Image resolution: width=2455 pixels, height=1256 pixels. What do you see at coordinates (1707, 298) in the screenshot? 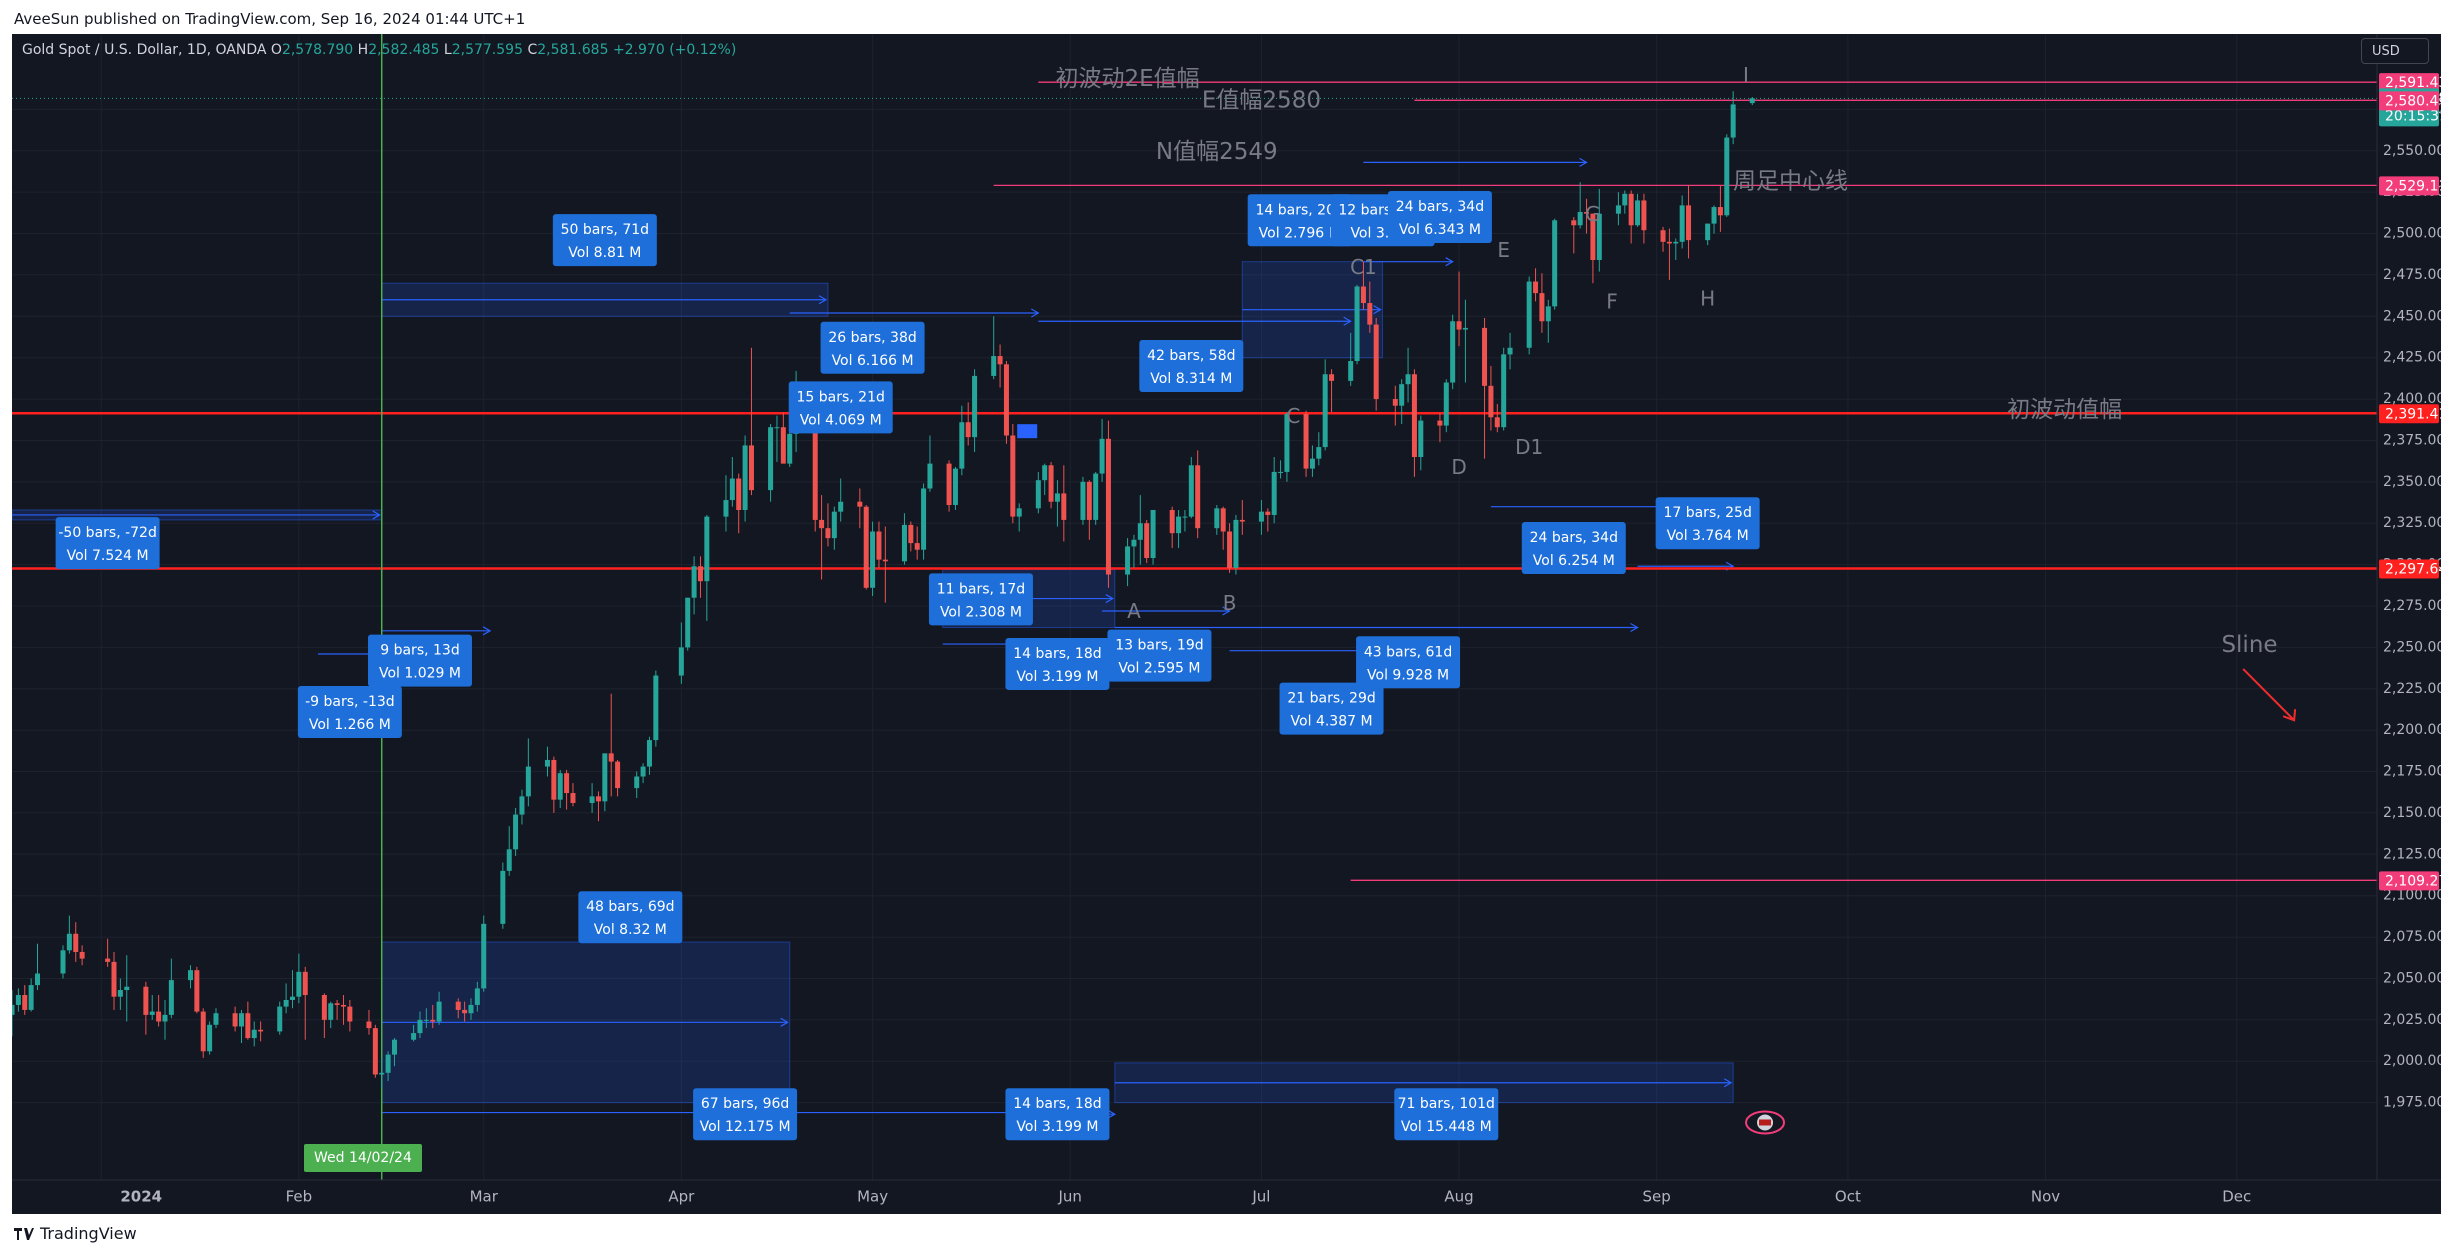
I see `chart-annotation: H` at bounding box center [1707, 298].